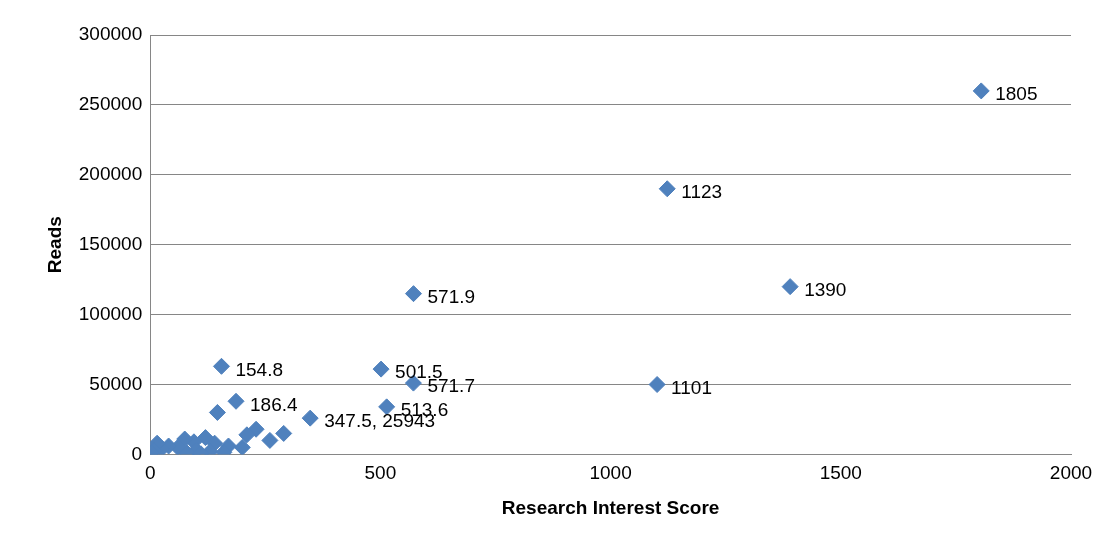 The image size is (1101, 544). I want to click on y-tick-label: 100000, so click(110, 313).